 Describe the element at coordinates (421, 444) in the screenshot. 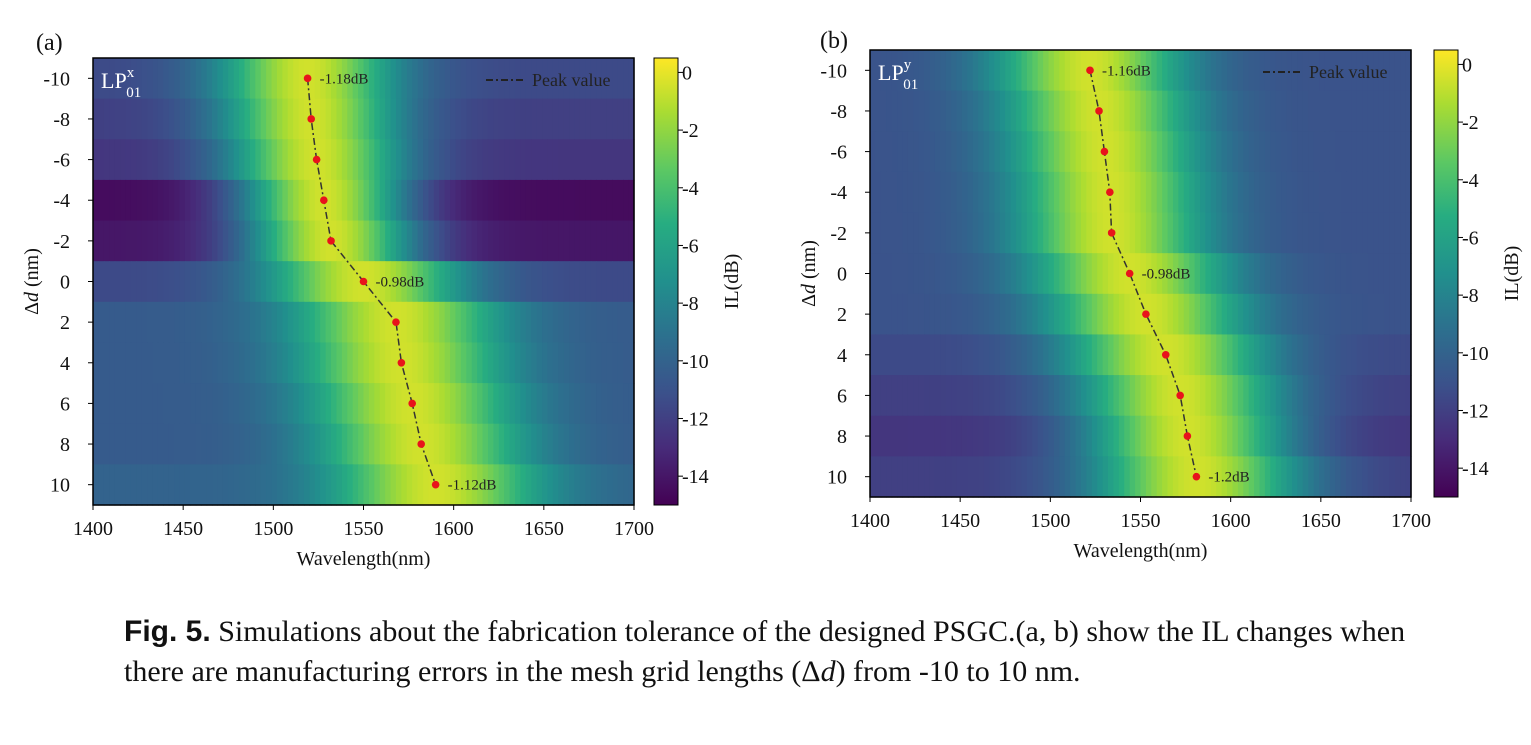

I see `peak-point` at that location.